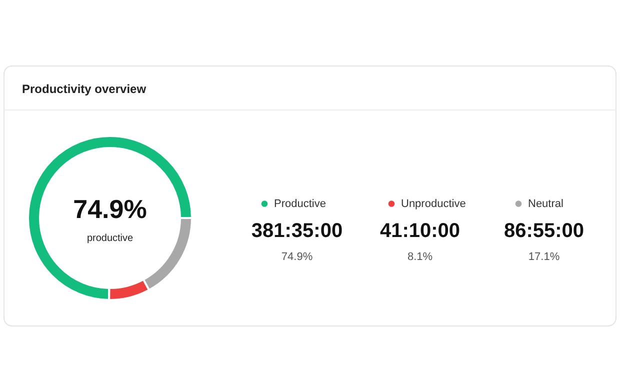  I want to click on chart-title: Productivity overview, so click(84, 89).